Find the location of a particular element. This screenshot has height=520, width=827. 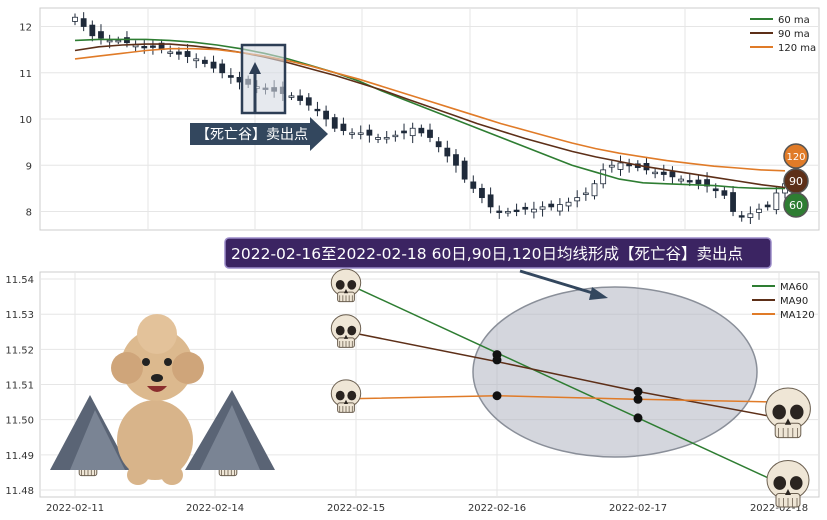

crossover-ellipse is located at coordinates (615, 372).